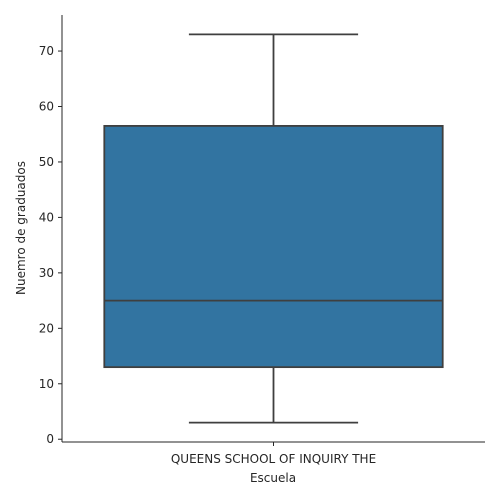 The image size is (500, 500). What do you see at coordinates (46, 217) in the screenshot?
I see `y-tick-label: 40` at bounding box center [46, 217].